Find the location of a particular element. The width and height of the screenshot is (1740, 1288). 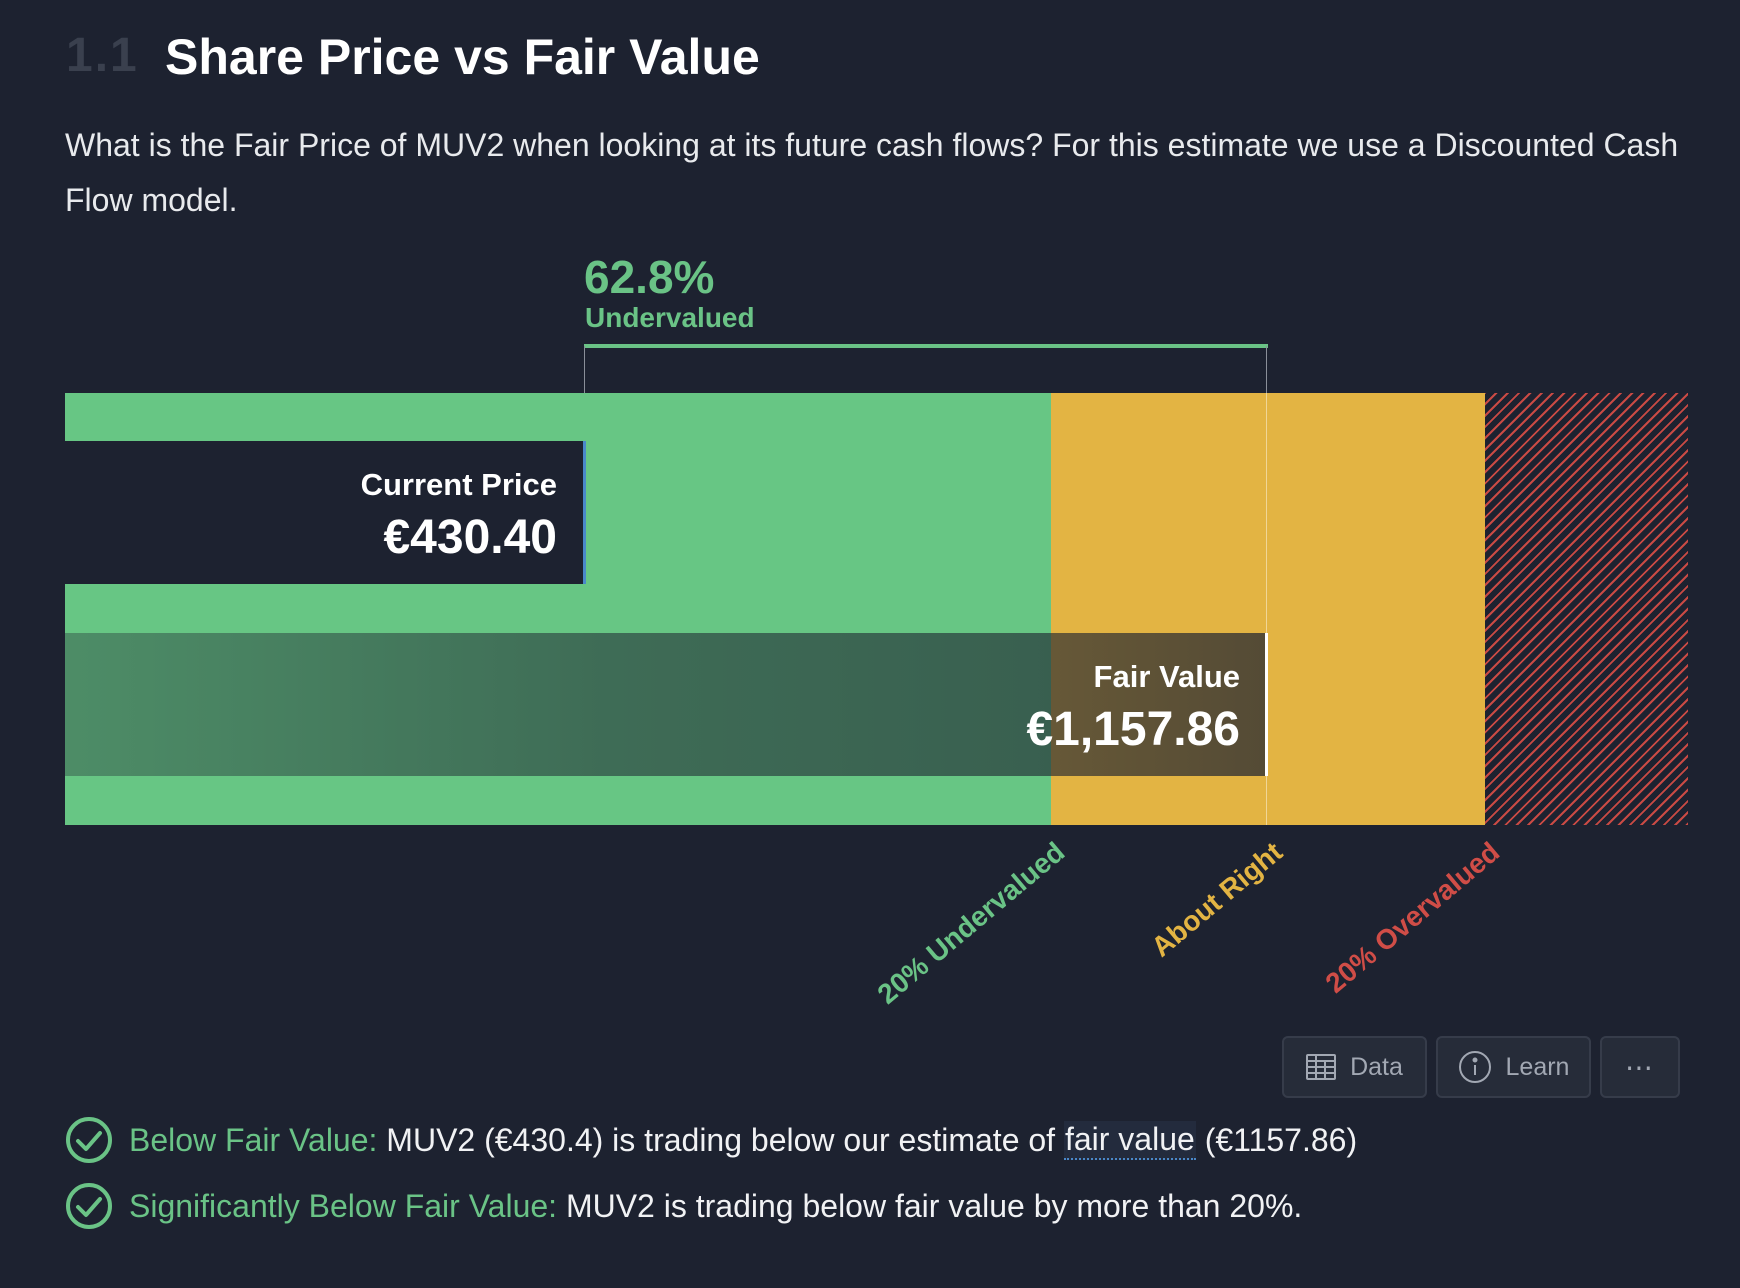

section-title: Share Price vs Fair Value is located at coordinates (462, 57).